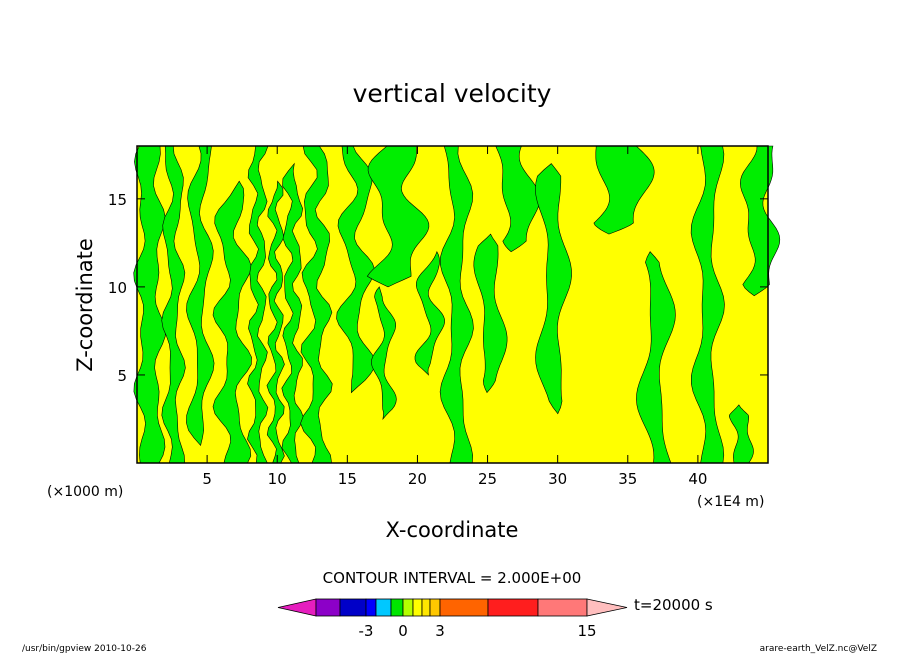 The width and height of the screenshot is (904, 654). What do you see at coordinates (452, 93) in the screenshot?
I see `chart-title: vertical velocity` at bounding box center [452, 93].